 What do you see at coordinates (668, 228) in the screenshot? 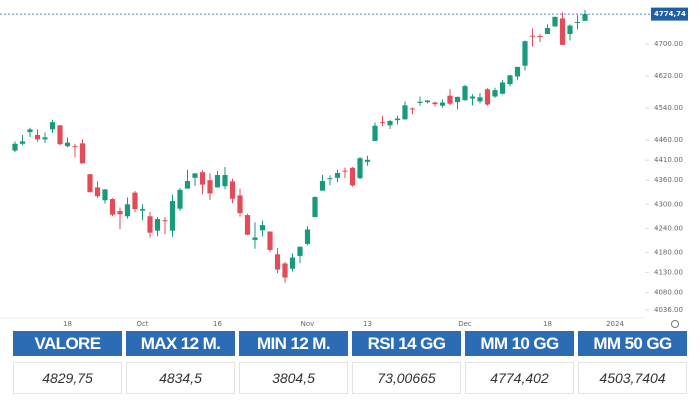
I see `y-tick-label: 4240.00` at bounding box center [668, 228].